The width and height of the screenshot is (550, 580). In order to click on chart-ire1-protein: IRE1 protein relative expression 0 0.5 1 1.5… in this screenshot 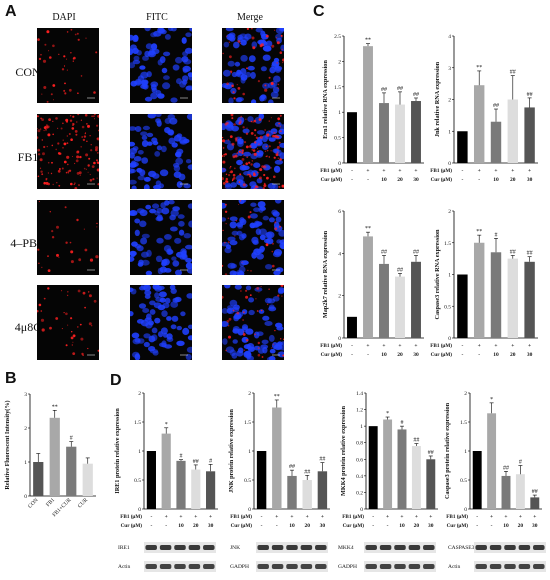, I will do `click(165, 460)`.